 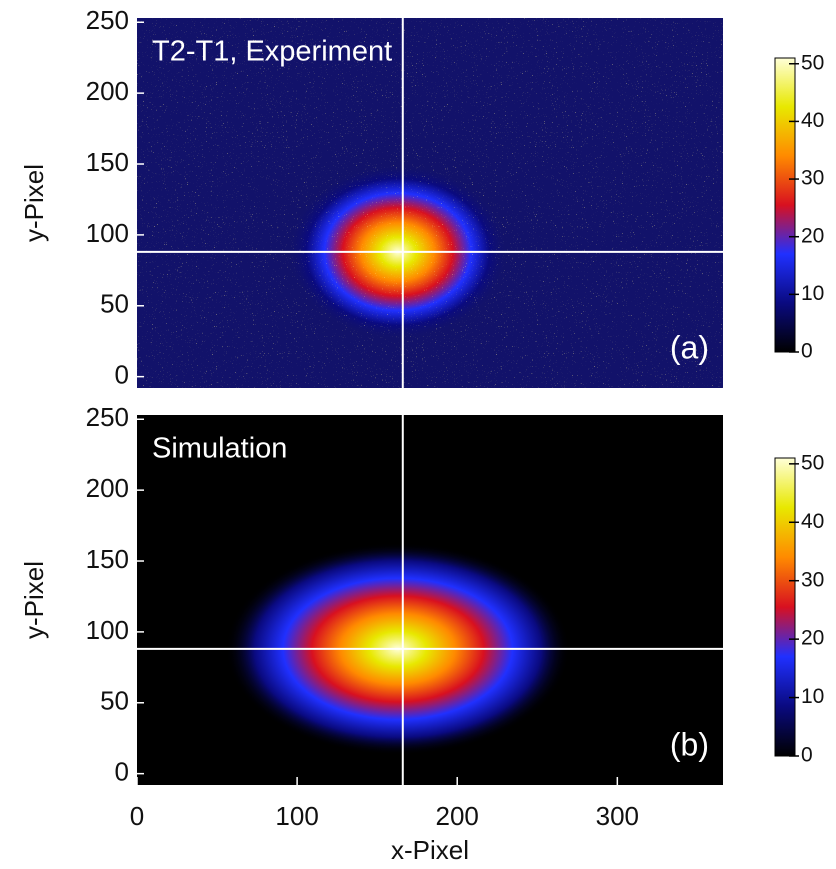 I want to click on panel-label: (b), so click(x=689, y=744).